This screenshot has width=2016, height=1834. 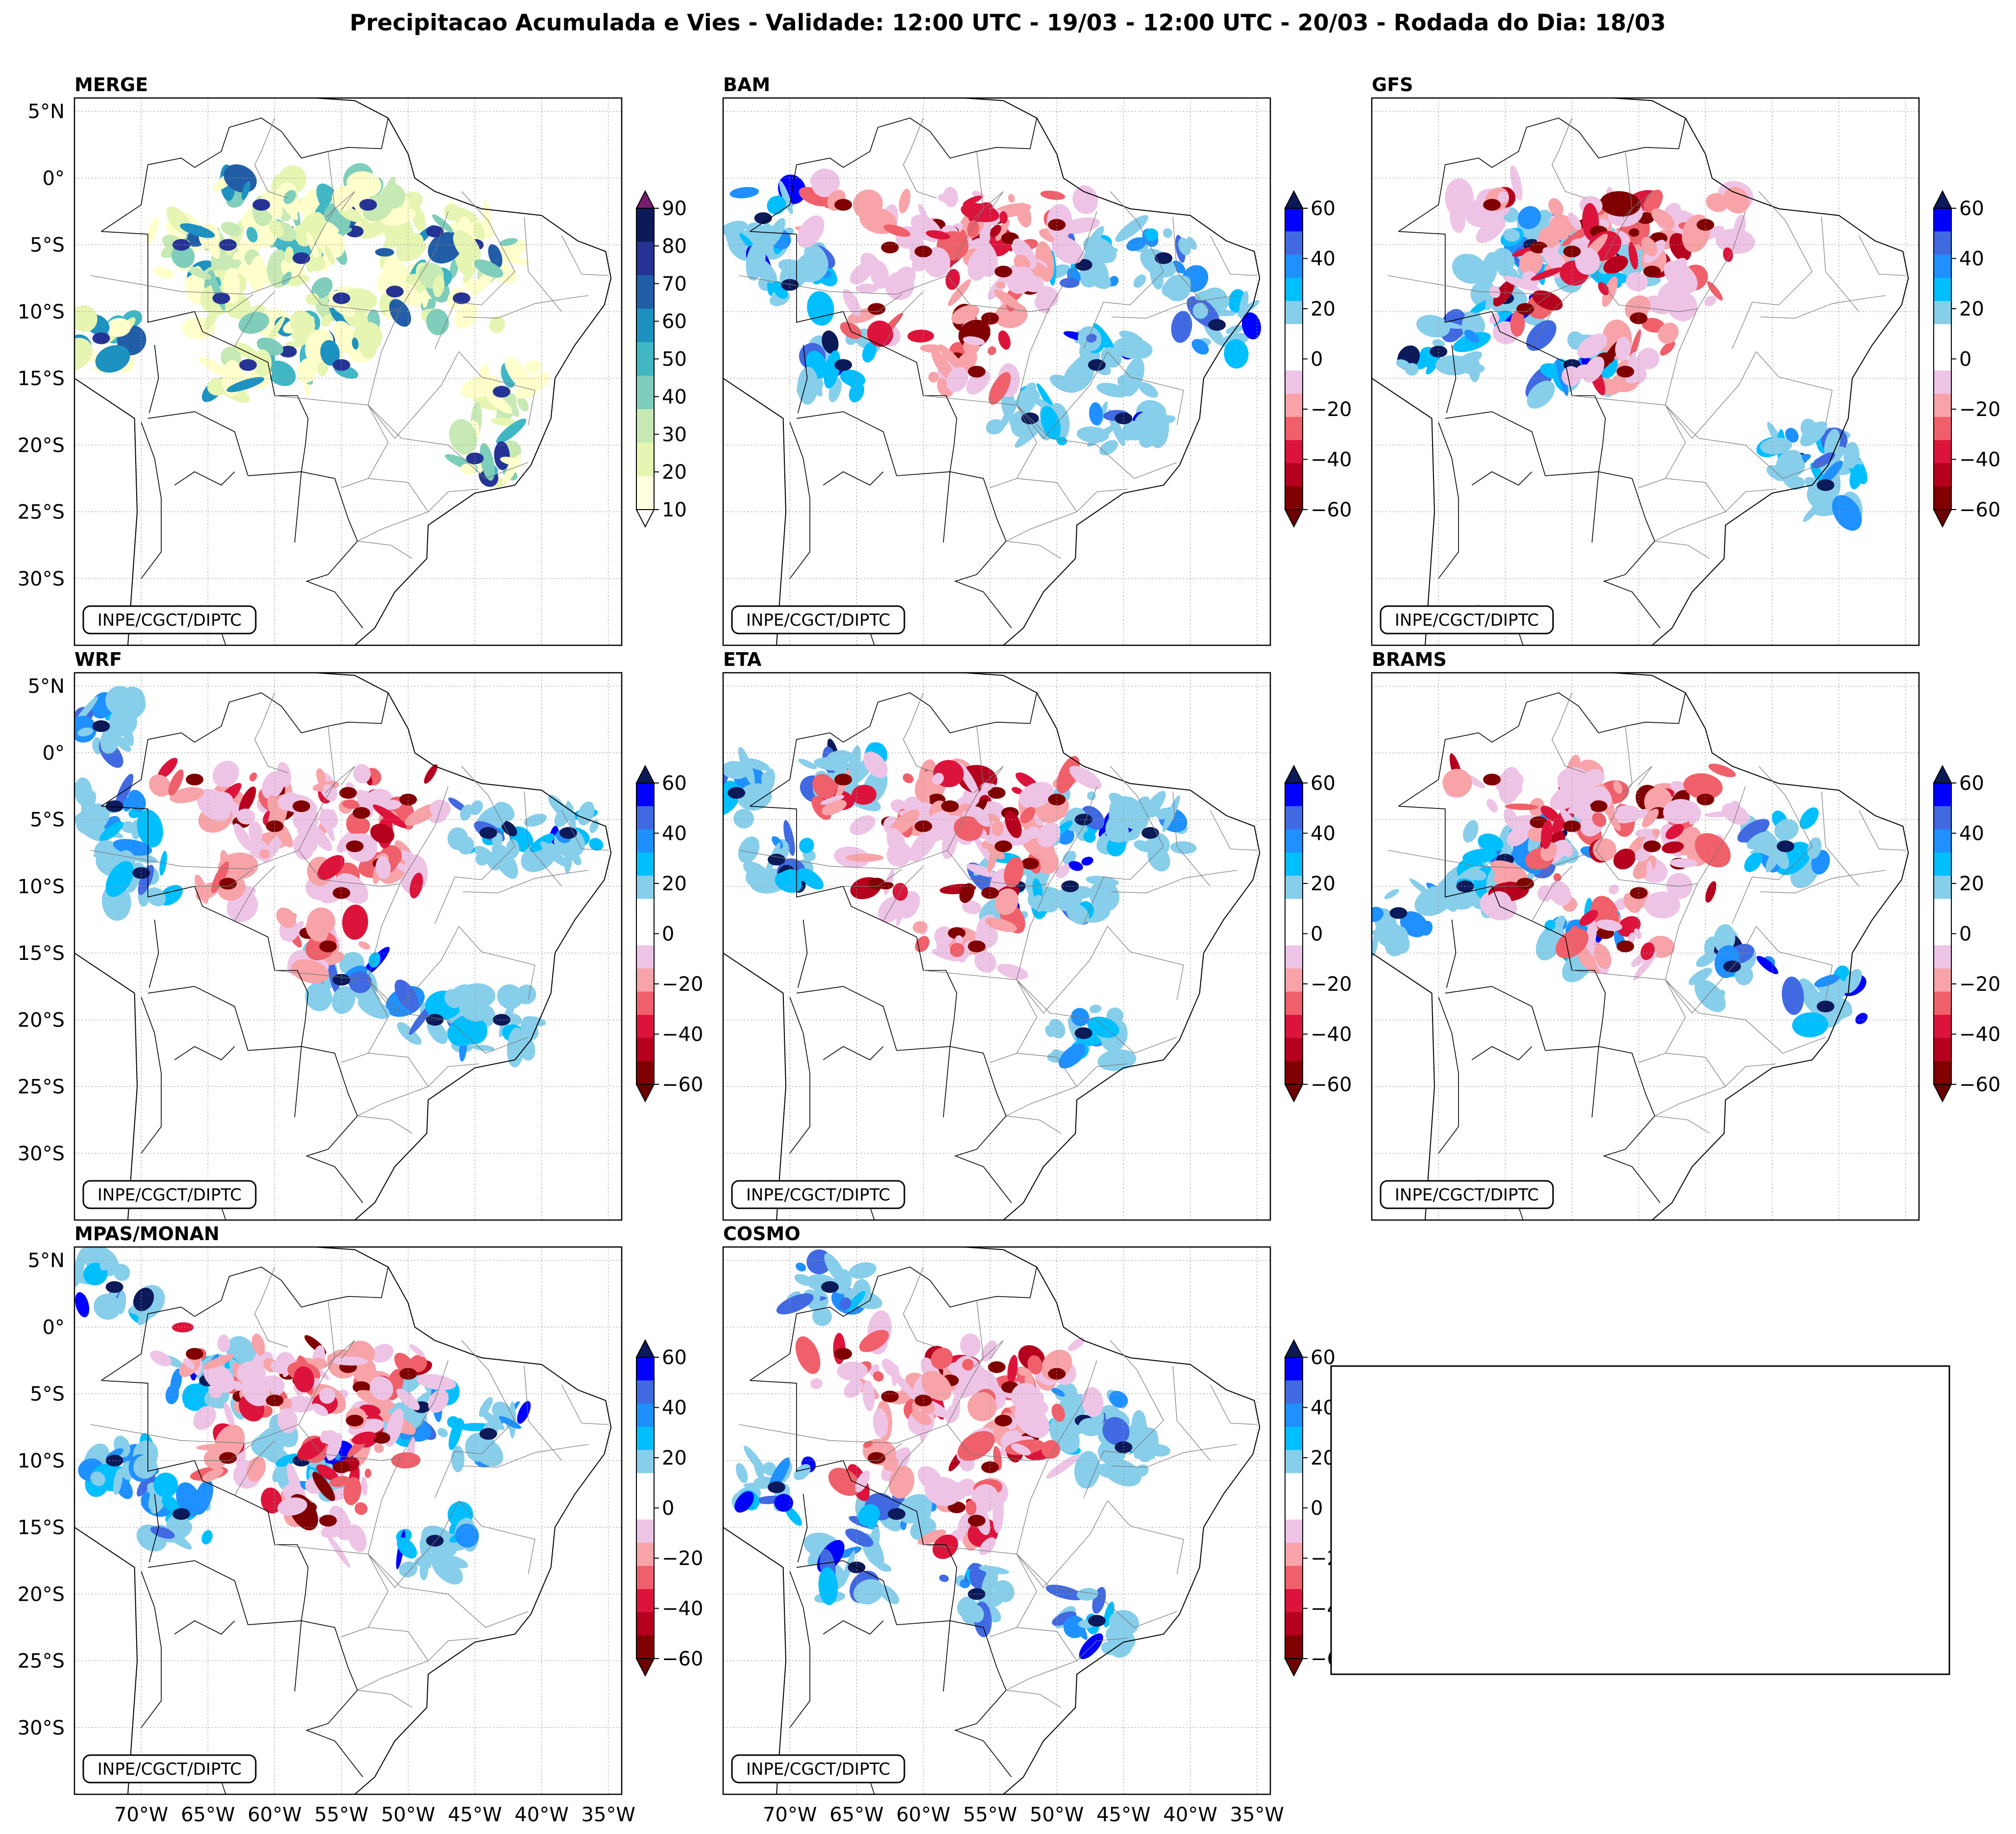 I want to click on colorbar-tick-label: −20, so click(x=1979, y=985).